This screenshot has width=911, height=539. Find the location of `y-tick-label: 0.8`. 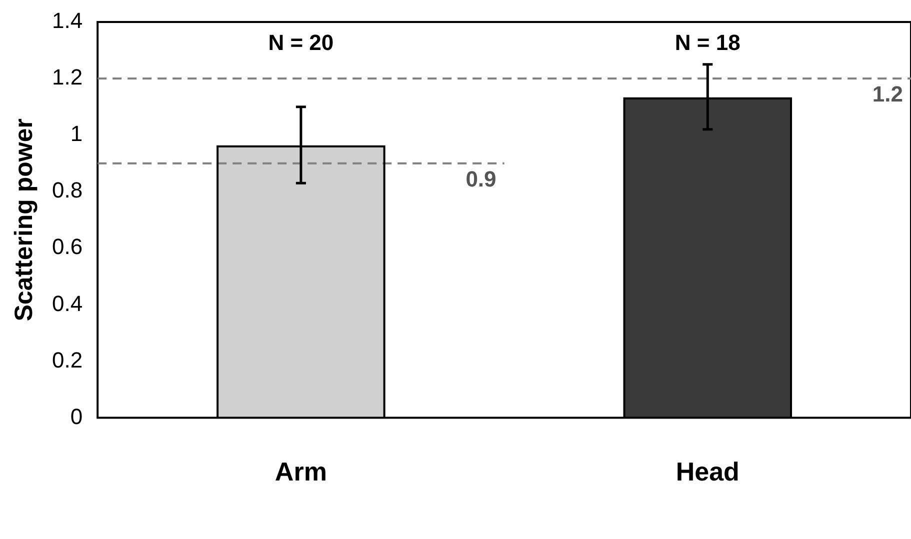

y-tick-label: 0.8 is located at coordinates (67, 190).